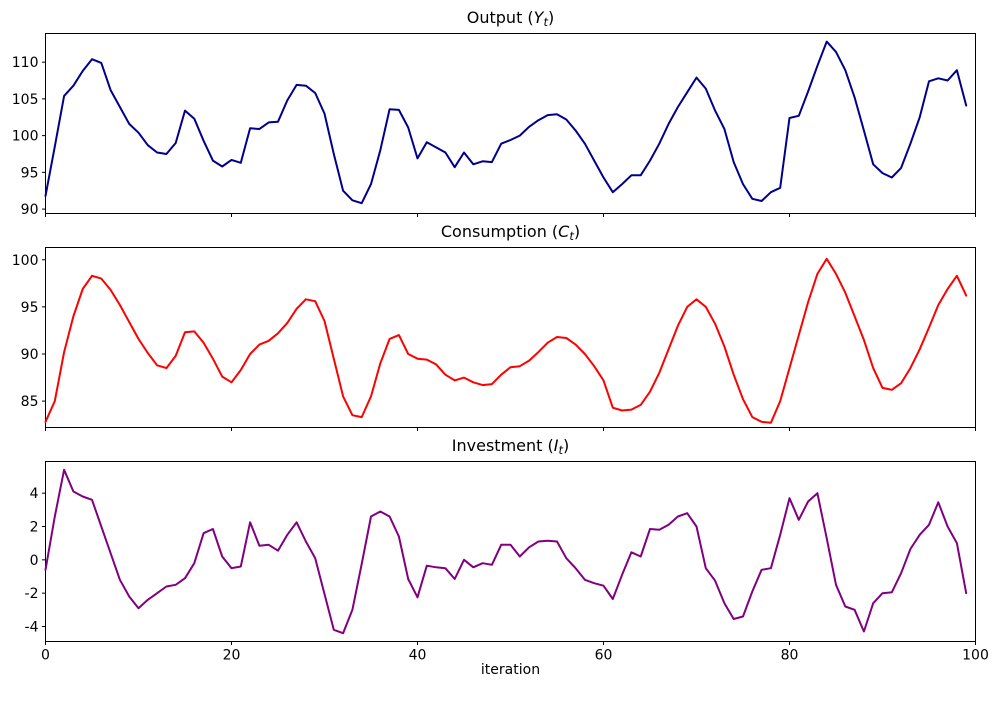 The width and height of the screenshot is (999, 701). I want to click on x-axis-label: iteration, so click(510, 670).